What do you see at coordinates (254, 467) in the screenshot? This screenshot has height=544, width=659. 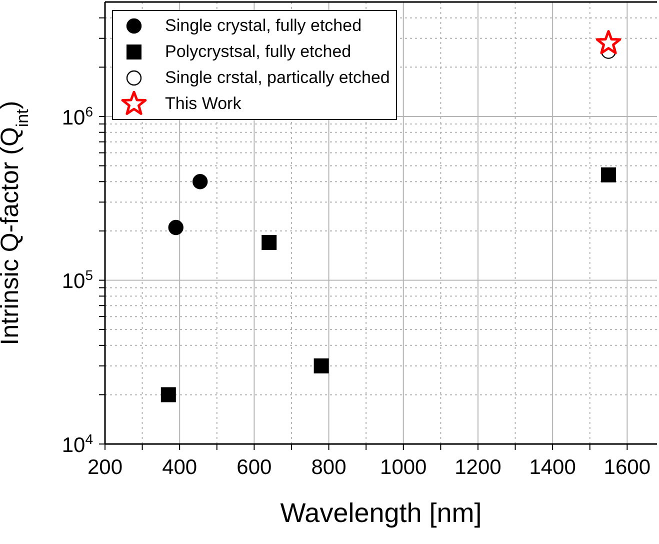 I see `x-tick-label: 600` at bounding box center [254, 467].